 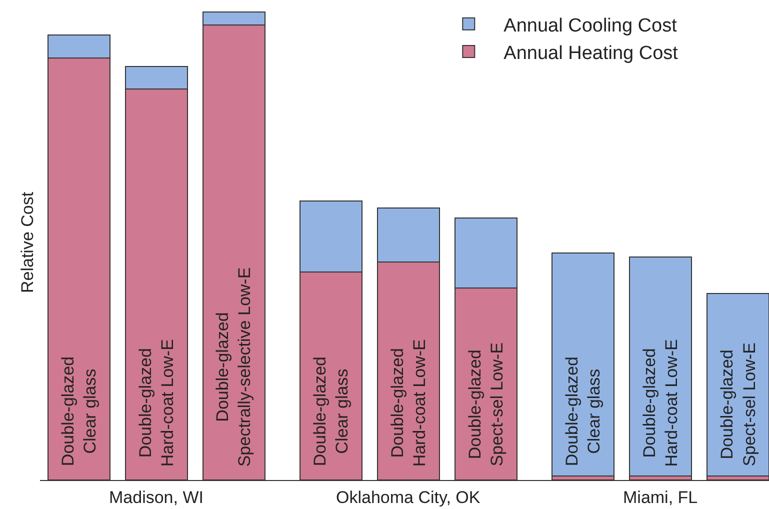 I want to click on text: Miami, FL, so click(x=660, y=497).